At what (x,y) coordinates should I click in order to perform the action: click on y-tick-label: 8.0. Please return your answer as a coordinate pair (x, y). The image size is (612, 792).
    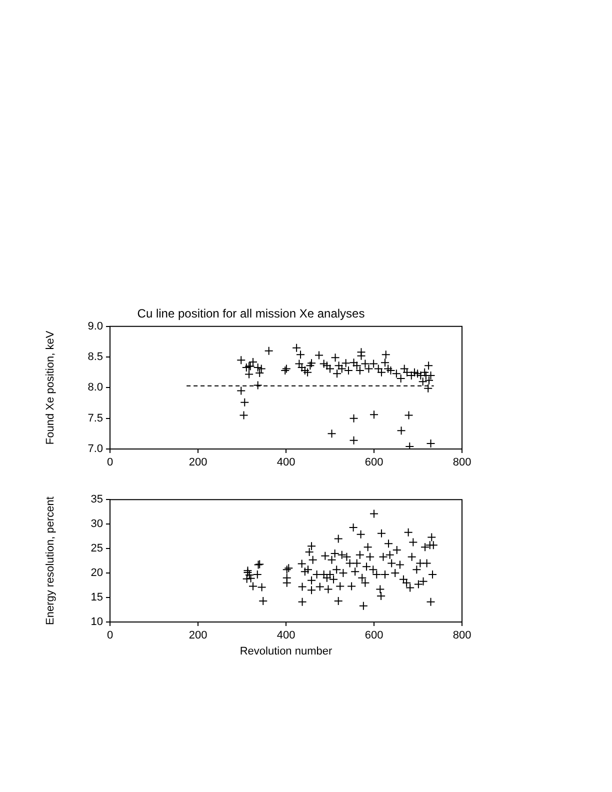
    Looking at the image, I should click on (95, 388).